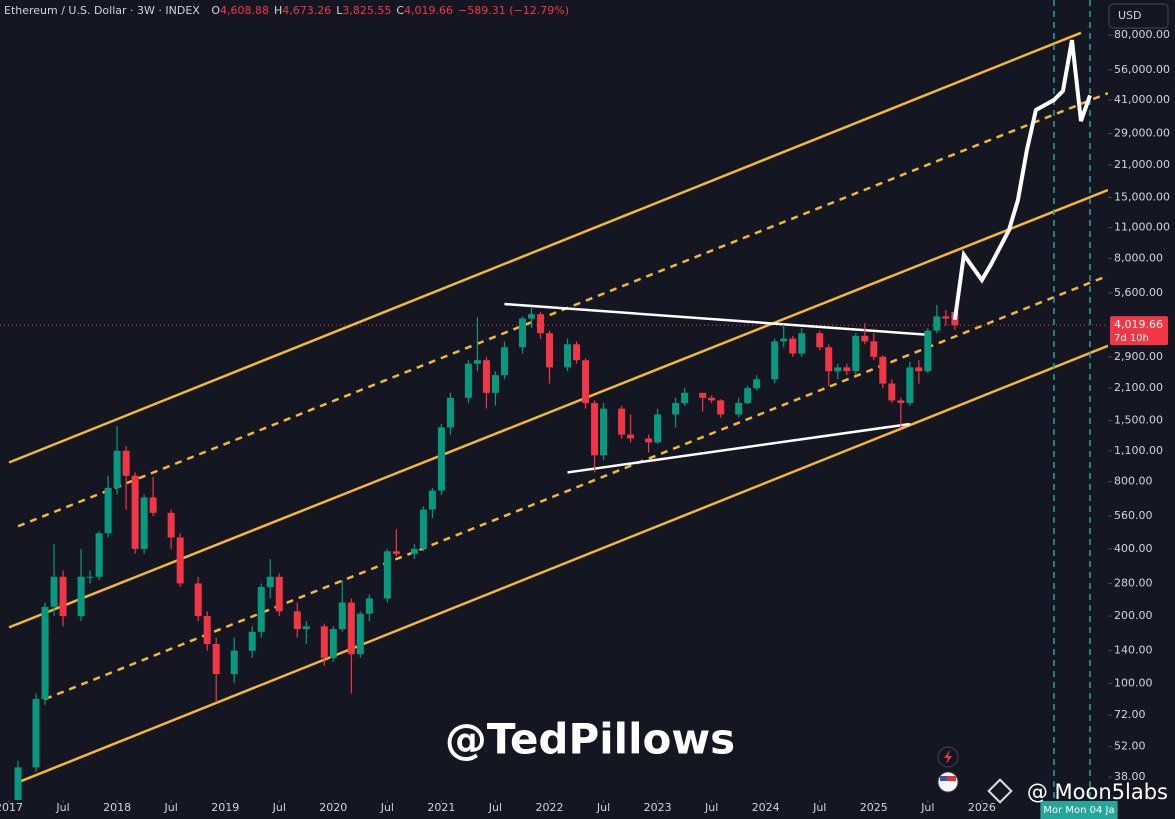 This screenshot has width=1175, height=819. What do you see at coordinates (948, 782) in the screenshot?
I see `flag-icon` at bounding box center [948, 782].